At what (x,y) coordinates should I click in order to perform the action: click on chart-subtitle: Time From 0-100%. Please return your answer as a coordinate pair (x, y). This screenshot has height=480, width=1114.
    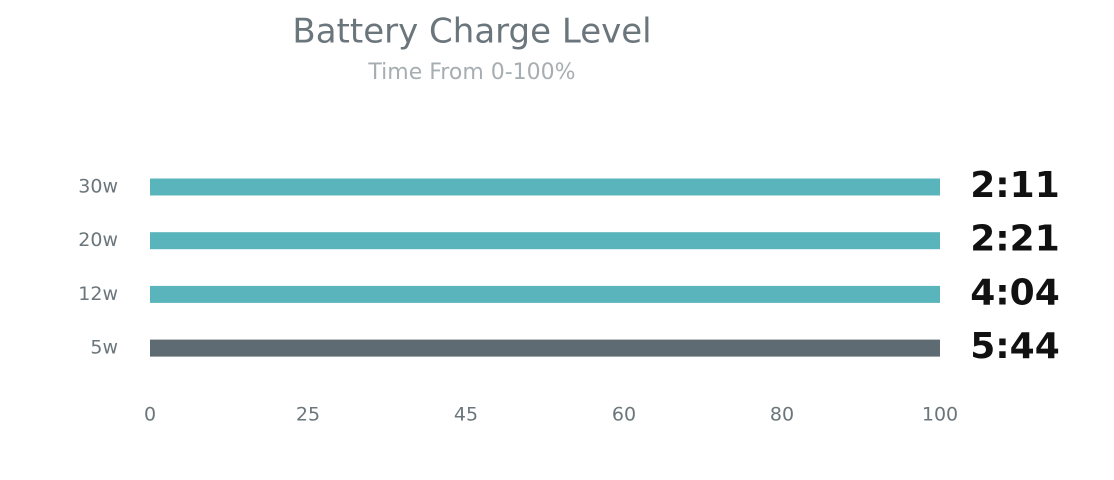
    Looking at the image, I should click on (471, 72).